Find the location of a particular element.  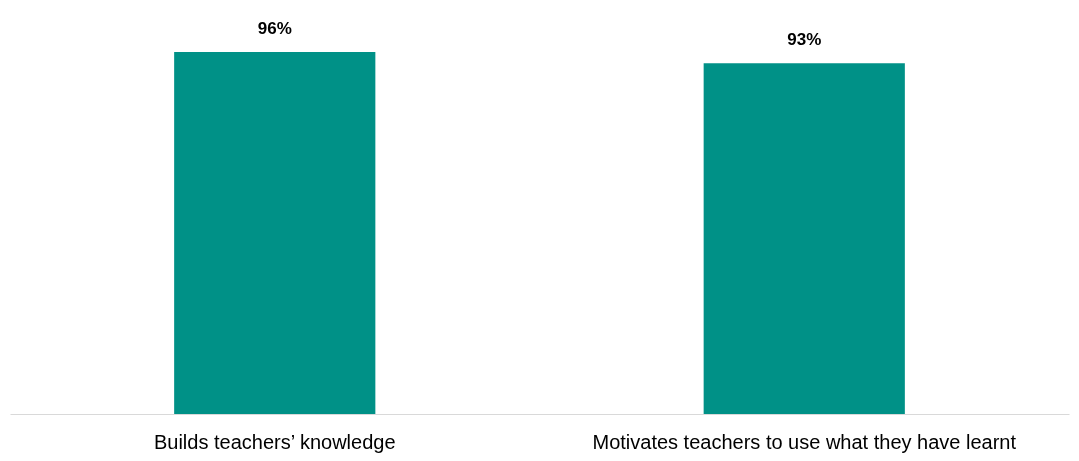

x-tick-label: Motivates teachers to use what they have learnt is located at coordinates (804, 441).